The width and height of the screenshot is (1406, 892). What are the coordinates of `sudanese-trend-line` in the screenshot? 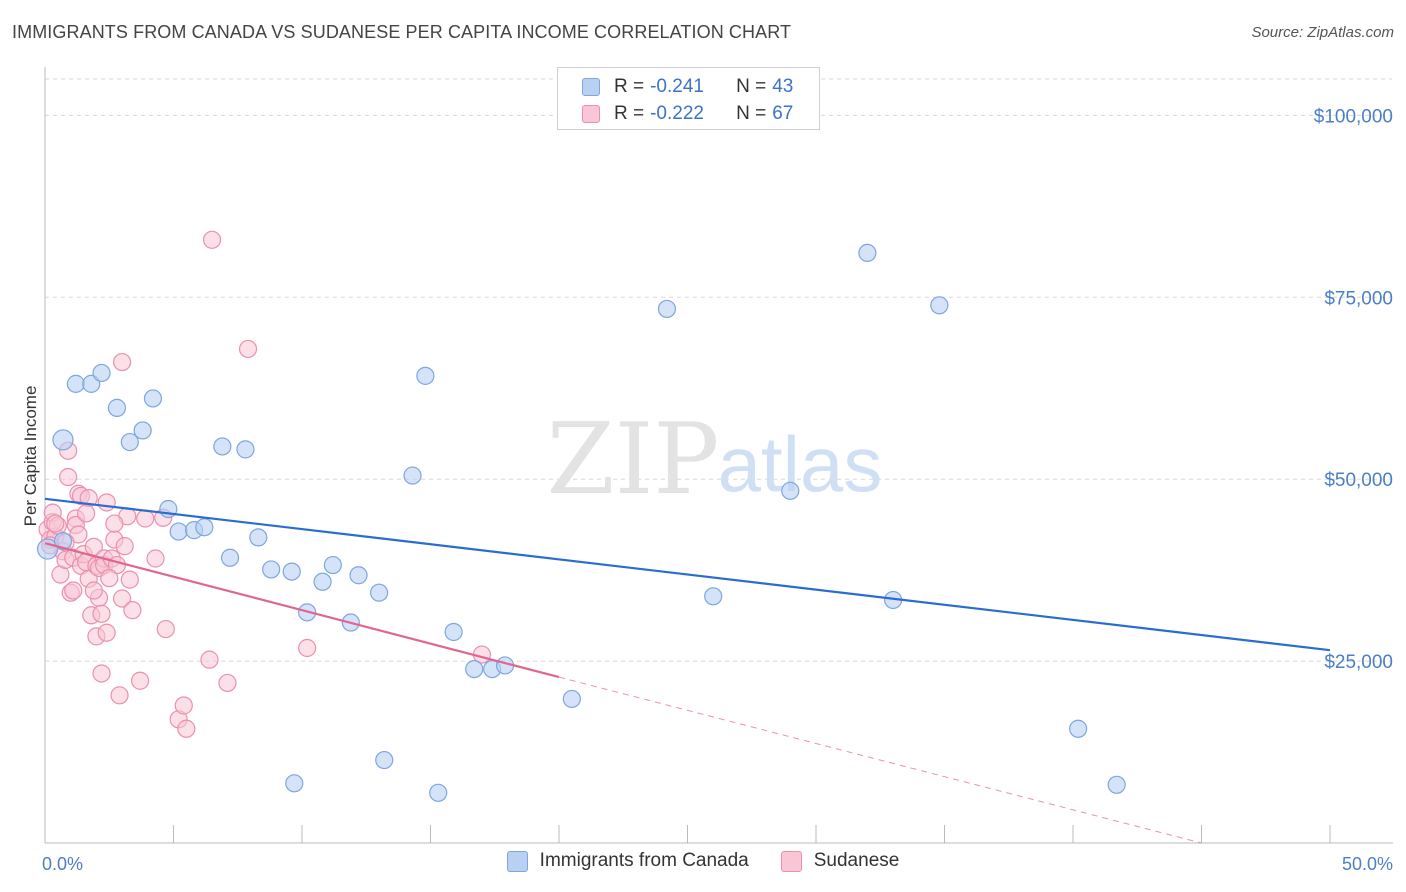 It's located at (302, 610).